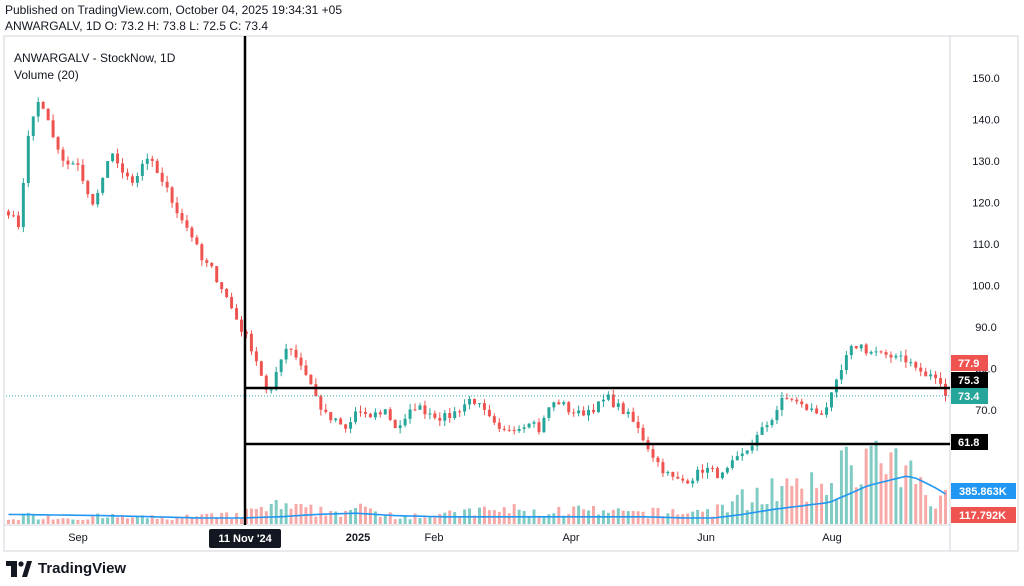 The image size is (1024, 586). I want to click on volume-tag-label: 117.792K, so click(982, 516).